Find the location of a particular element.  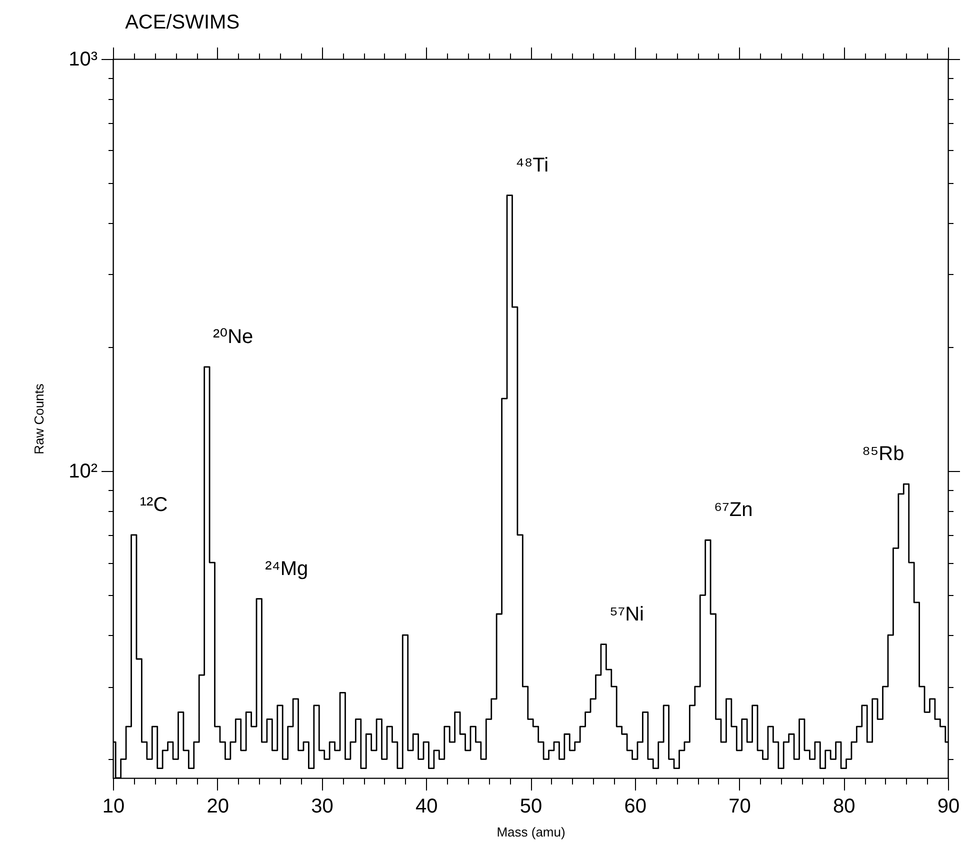

annotation: ⁴⁸Ti is located at coordinates (532, 165).